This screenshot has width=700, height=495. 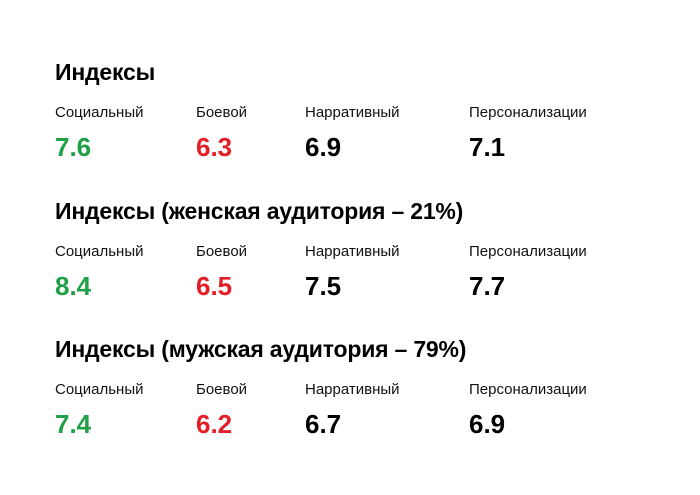 What do you see at coordinates (214, 286) in the screenshot?
I see `metric-value: 6.5` at bounding box center [214, 286].